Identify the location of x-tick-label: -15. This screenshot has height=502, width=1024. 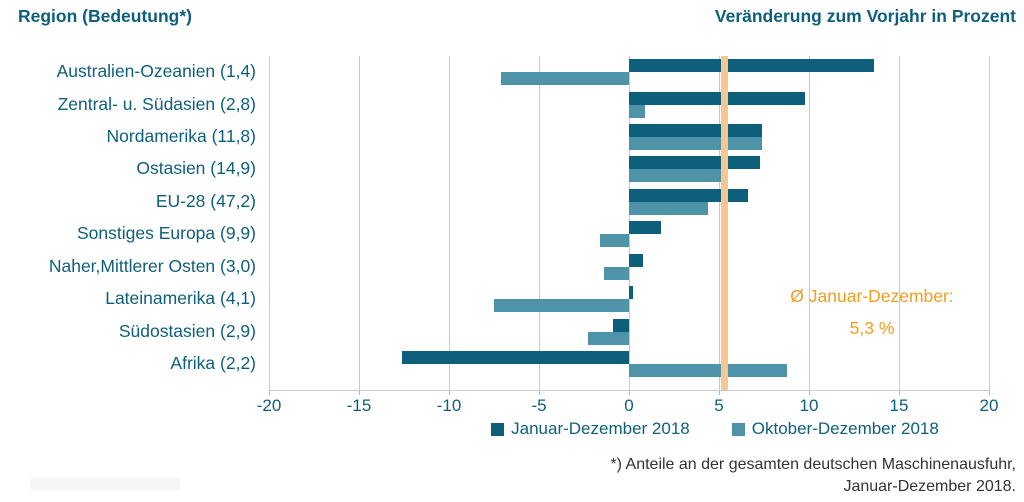
(359, 405).